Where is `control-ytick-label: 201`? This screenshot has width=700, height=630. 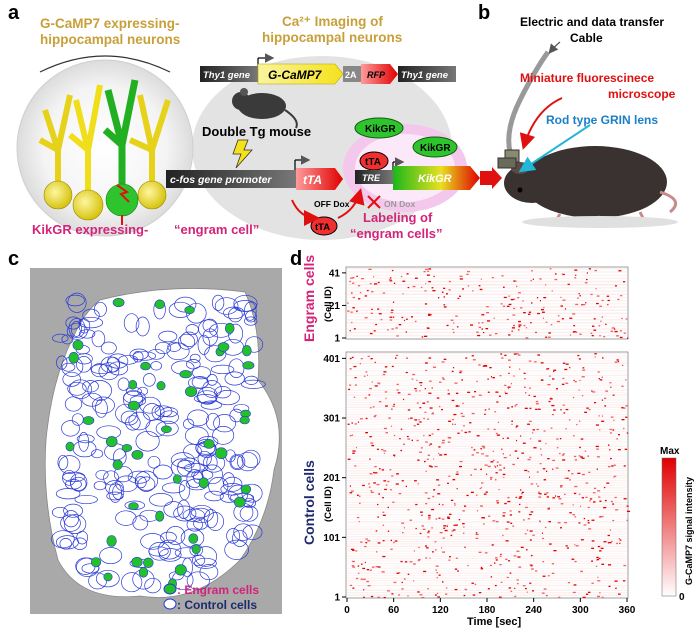 control-ytick-label: 201 is located at coordinates (331, 478).